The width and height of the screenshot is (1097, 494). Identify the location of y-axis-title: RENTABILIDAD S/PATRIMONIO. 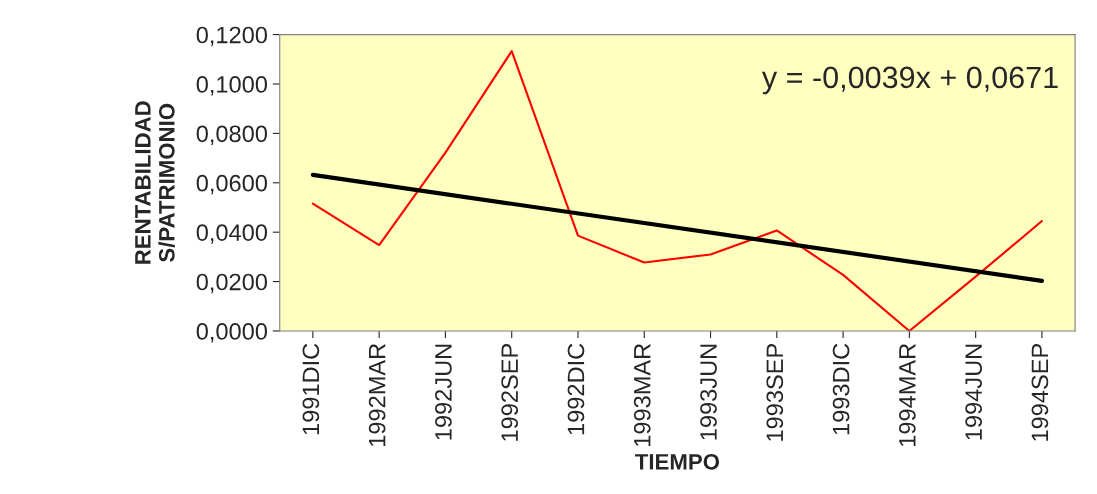
(155, 182).